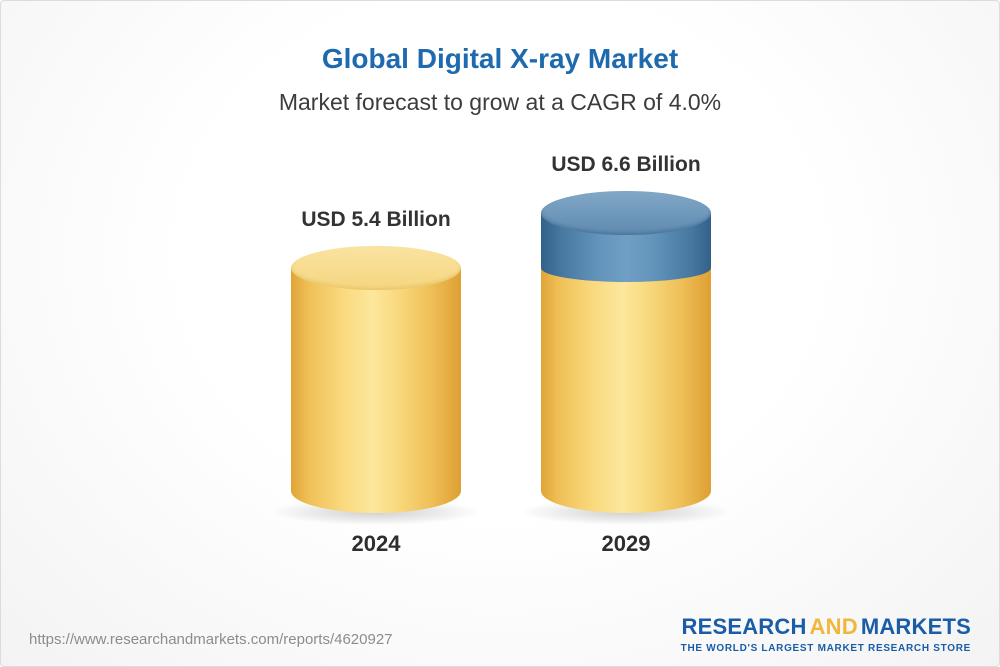  Describe the element at coordinates (376, 543) in the screenshot. I see `axis-label-2024: 2024` at that location.